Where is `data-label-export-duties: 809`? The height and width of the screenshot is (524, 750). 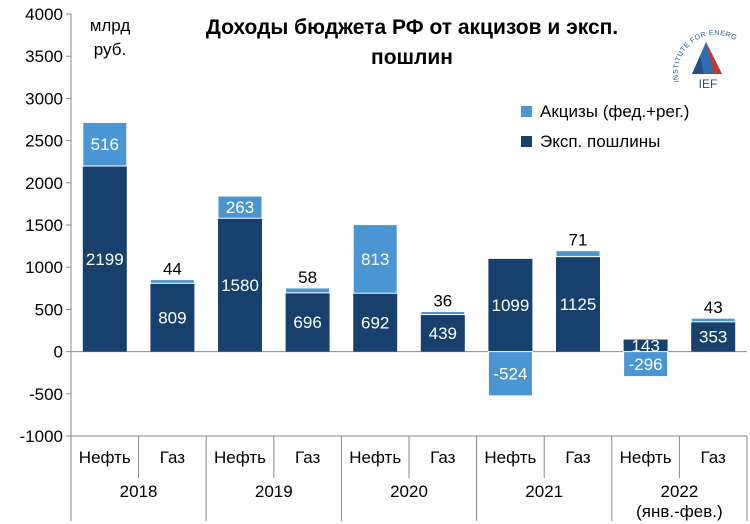 data-label-export-duties: 809 is located at coordinates (172, 317).